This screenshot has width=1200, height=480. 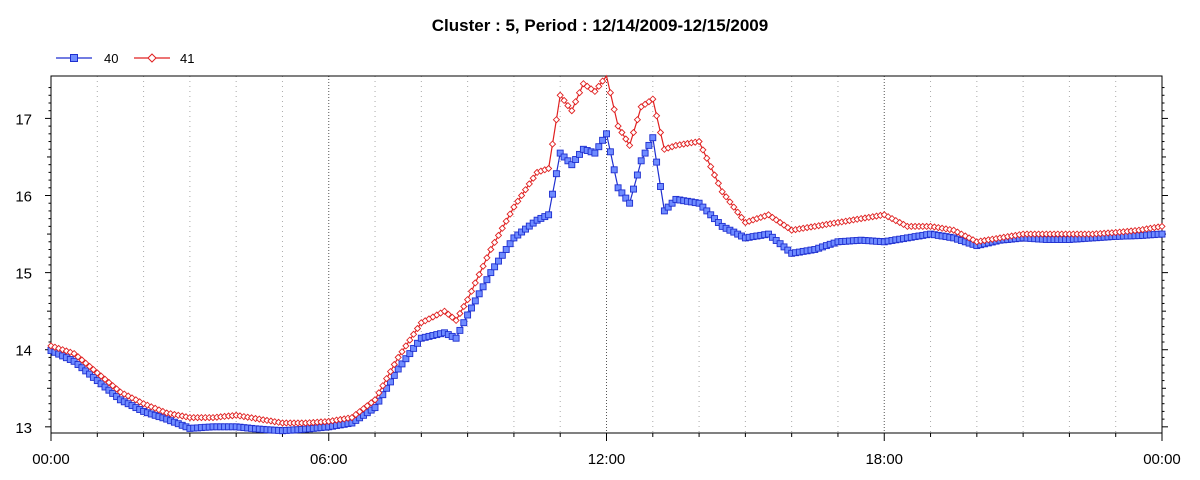 What do you see at coordinates (606, 450) in the screenshot?
I see `x-axis: 00:00 06:00 12:00 18:00 00:00` at bounding box center [606, 450].